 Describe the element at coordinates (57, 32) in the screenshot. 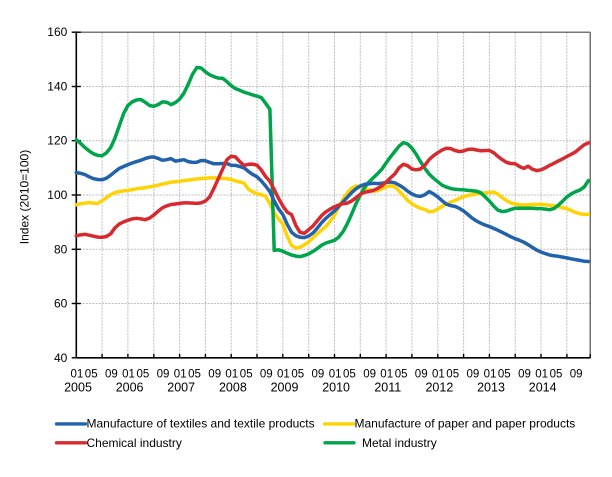

I see `svg-text: 160` at that location.